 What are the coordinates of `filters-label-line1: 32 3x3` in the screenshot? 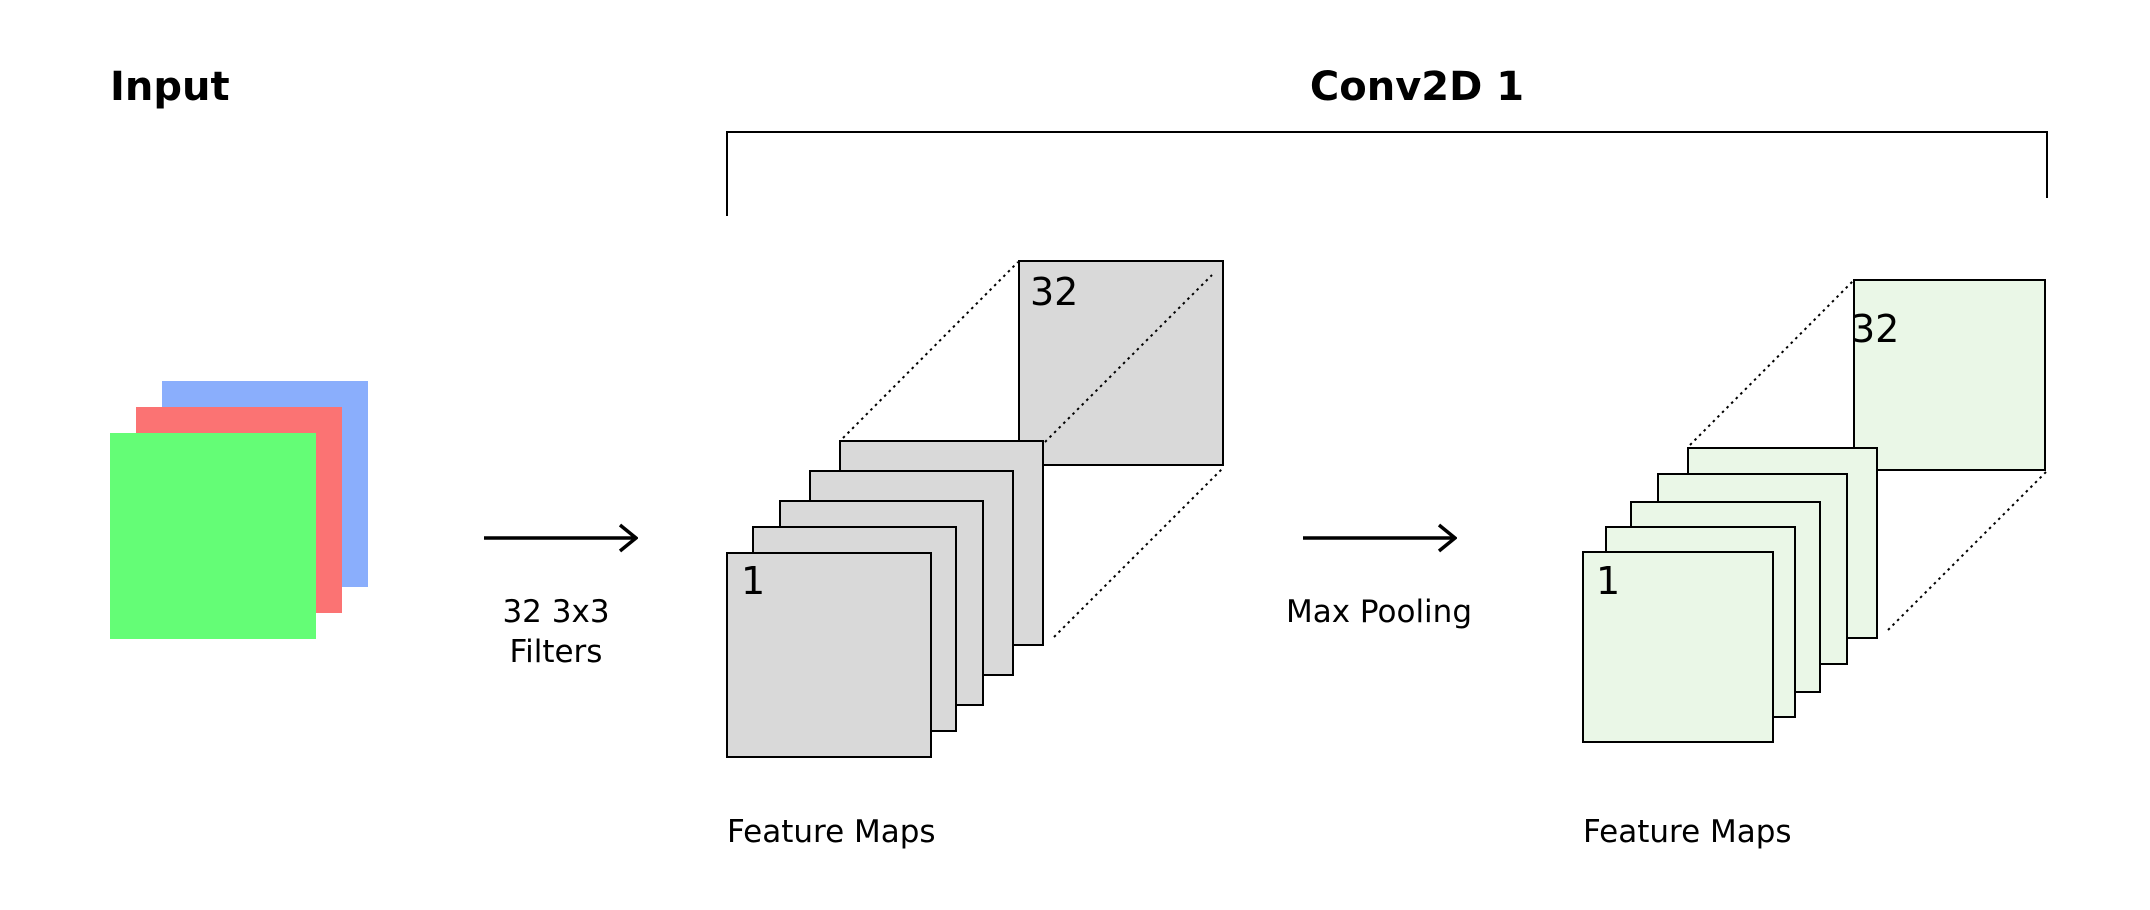 It's located at (555, 612).